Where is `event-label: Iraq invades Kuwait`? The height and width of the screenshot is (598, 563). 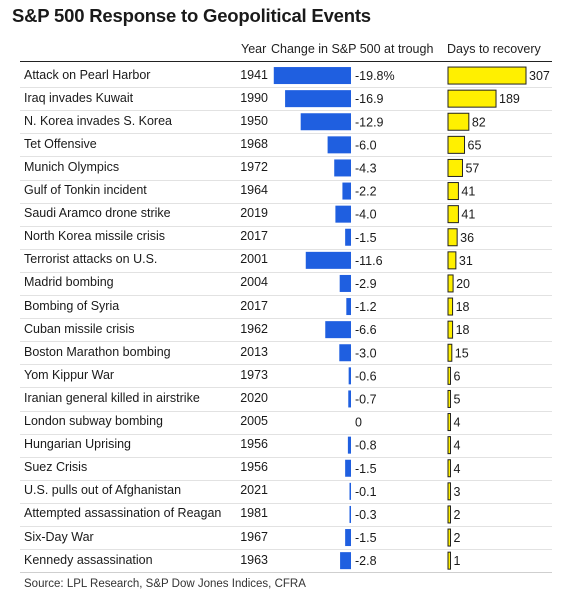
event-label: Iraq invades Kuwait is located at coordinates (79, 97).